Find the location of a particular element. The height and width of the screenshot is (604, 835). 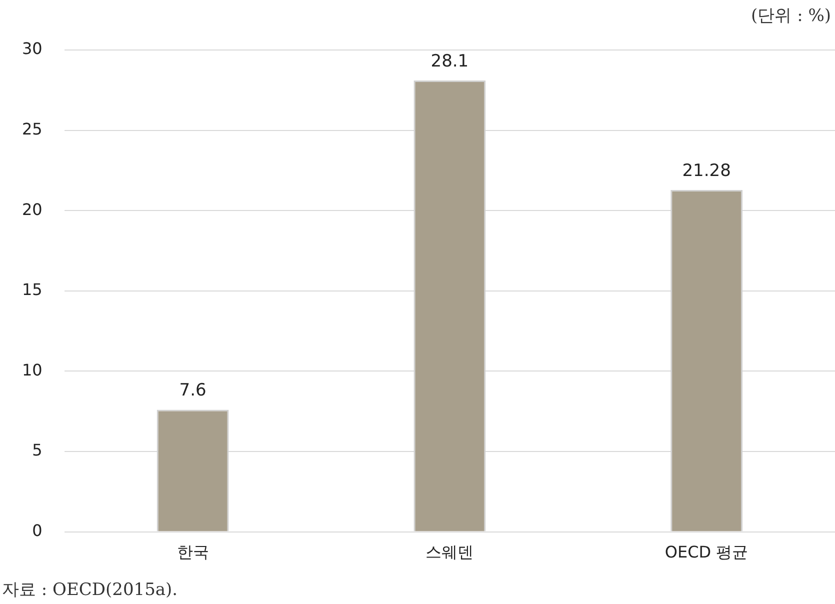

y-tick-label: 20 is located at coordinates (32, 209).